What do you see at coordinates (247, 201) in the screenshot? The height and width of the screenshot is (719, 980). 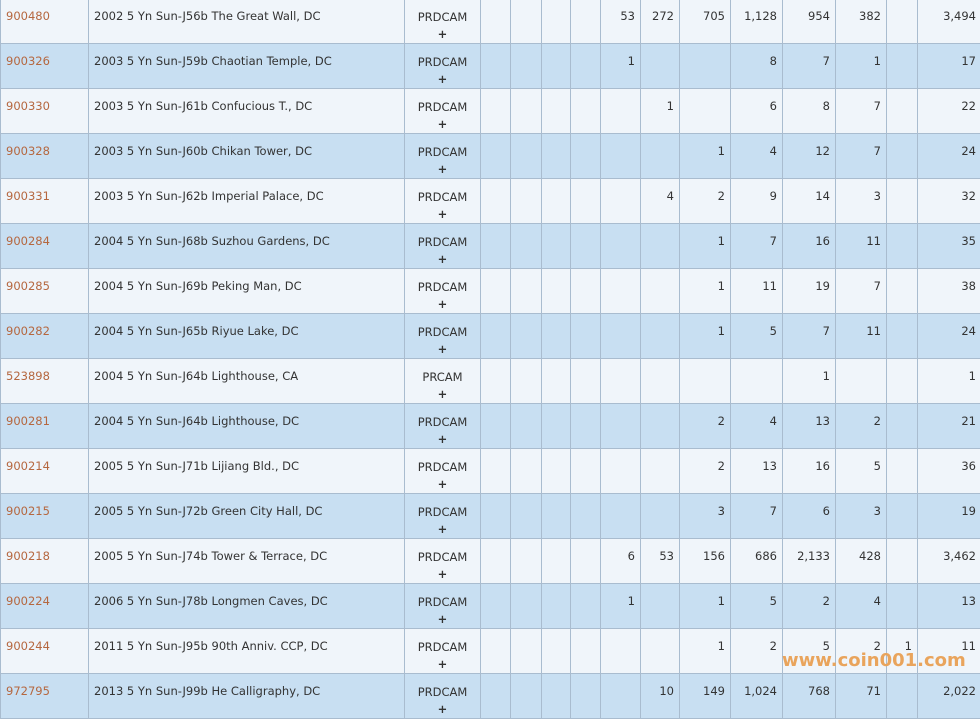 I see `coin-description: 2003 5 Yn Sun-J62b Imperial Palace, DC` at bounding box center [247, 201].